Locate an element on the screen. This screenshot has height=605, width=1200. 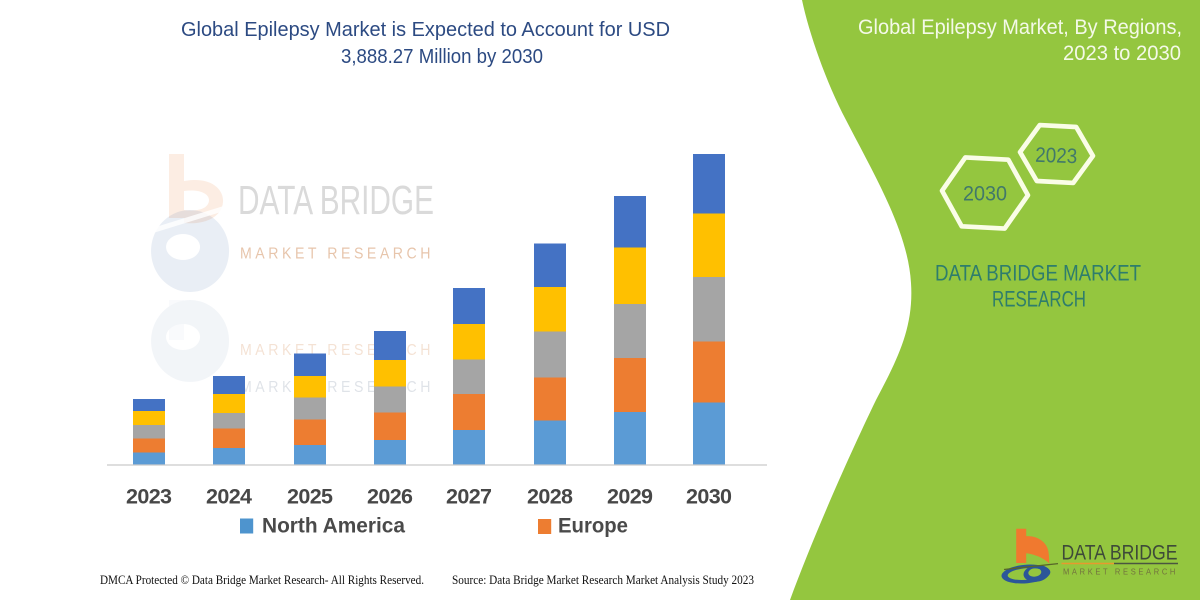
svg-text: 2028 is located at coordinates (550, 497).